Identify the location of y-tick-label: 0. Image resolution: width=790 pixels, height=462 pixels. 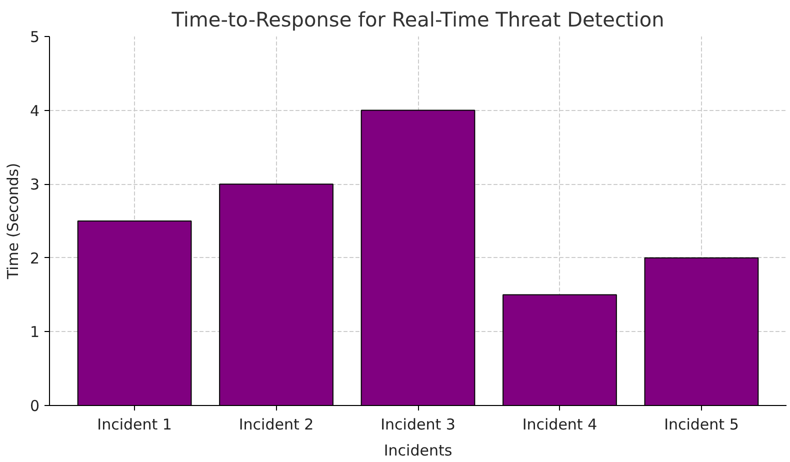
(35, 406).